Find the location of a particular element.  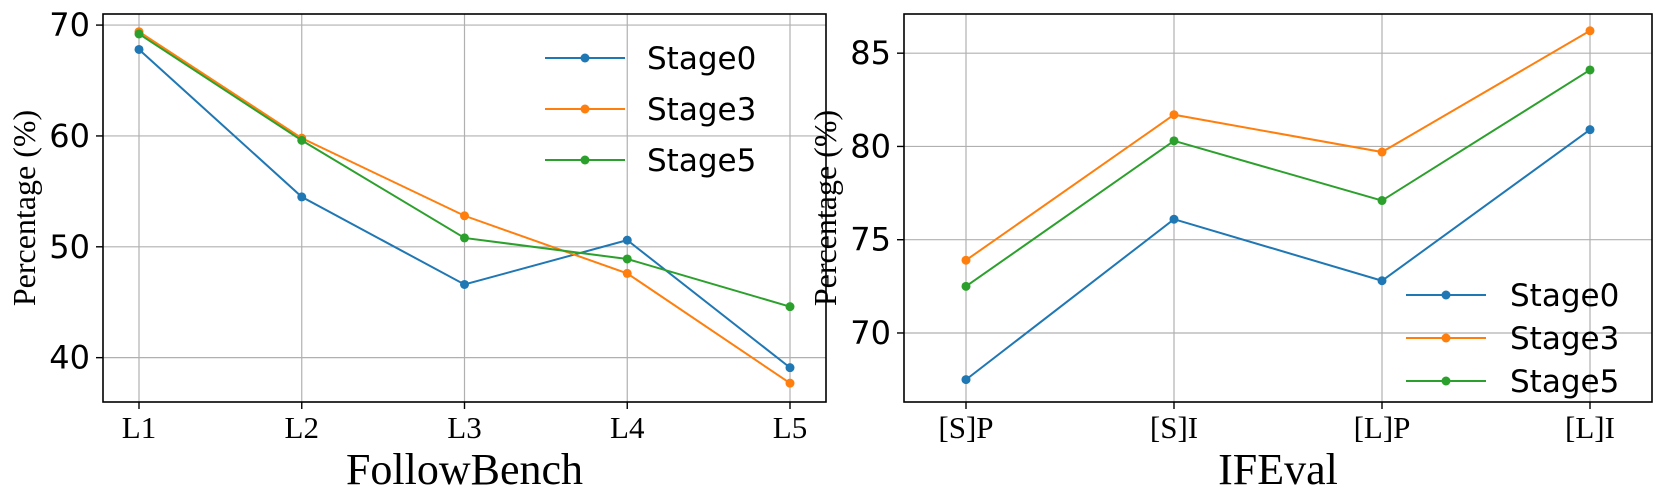

x-tick-label: [S]P is located at coordinates (965, 427).